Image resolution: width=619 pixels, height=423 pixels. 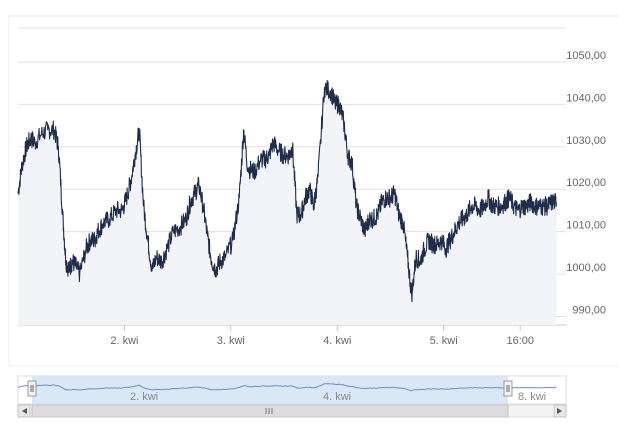 I want to click on y-tick-label: 1020,00, so click(x=586, y=183).